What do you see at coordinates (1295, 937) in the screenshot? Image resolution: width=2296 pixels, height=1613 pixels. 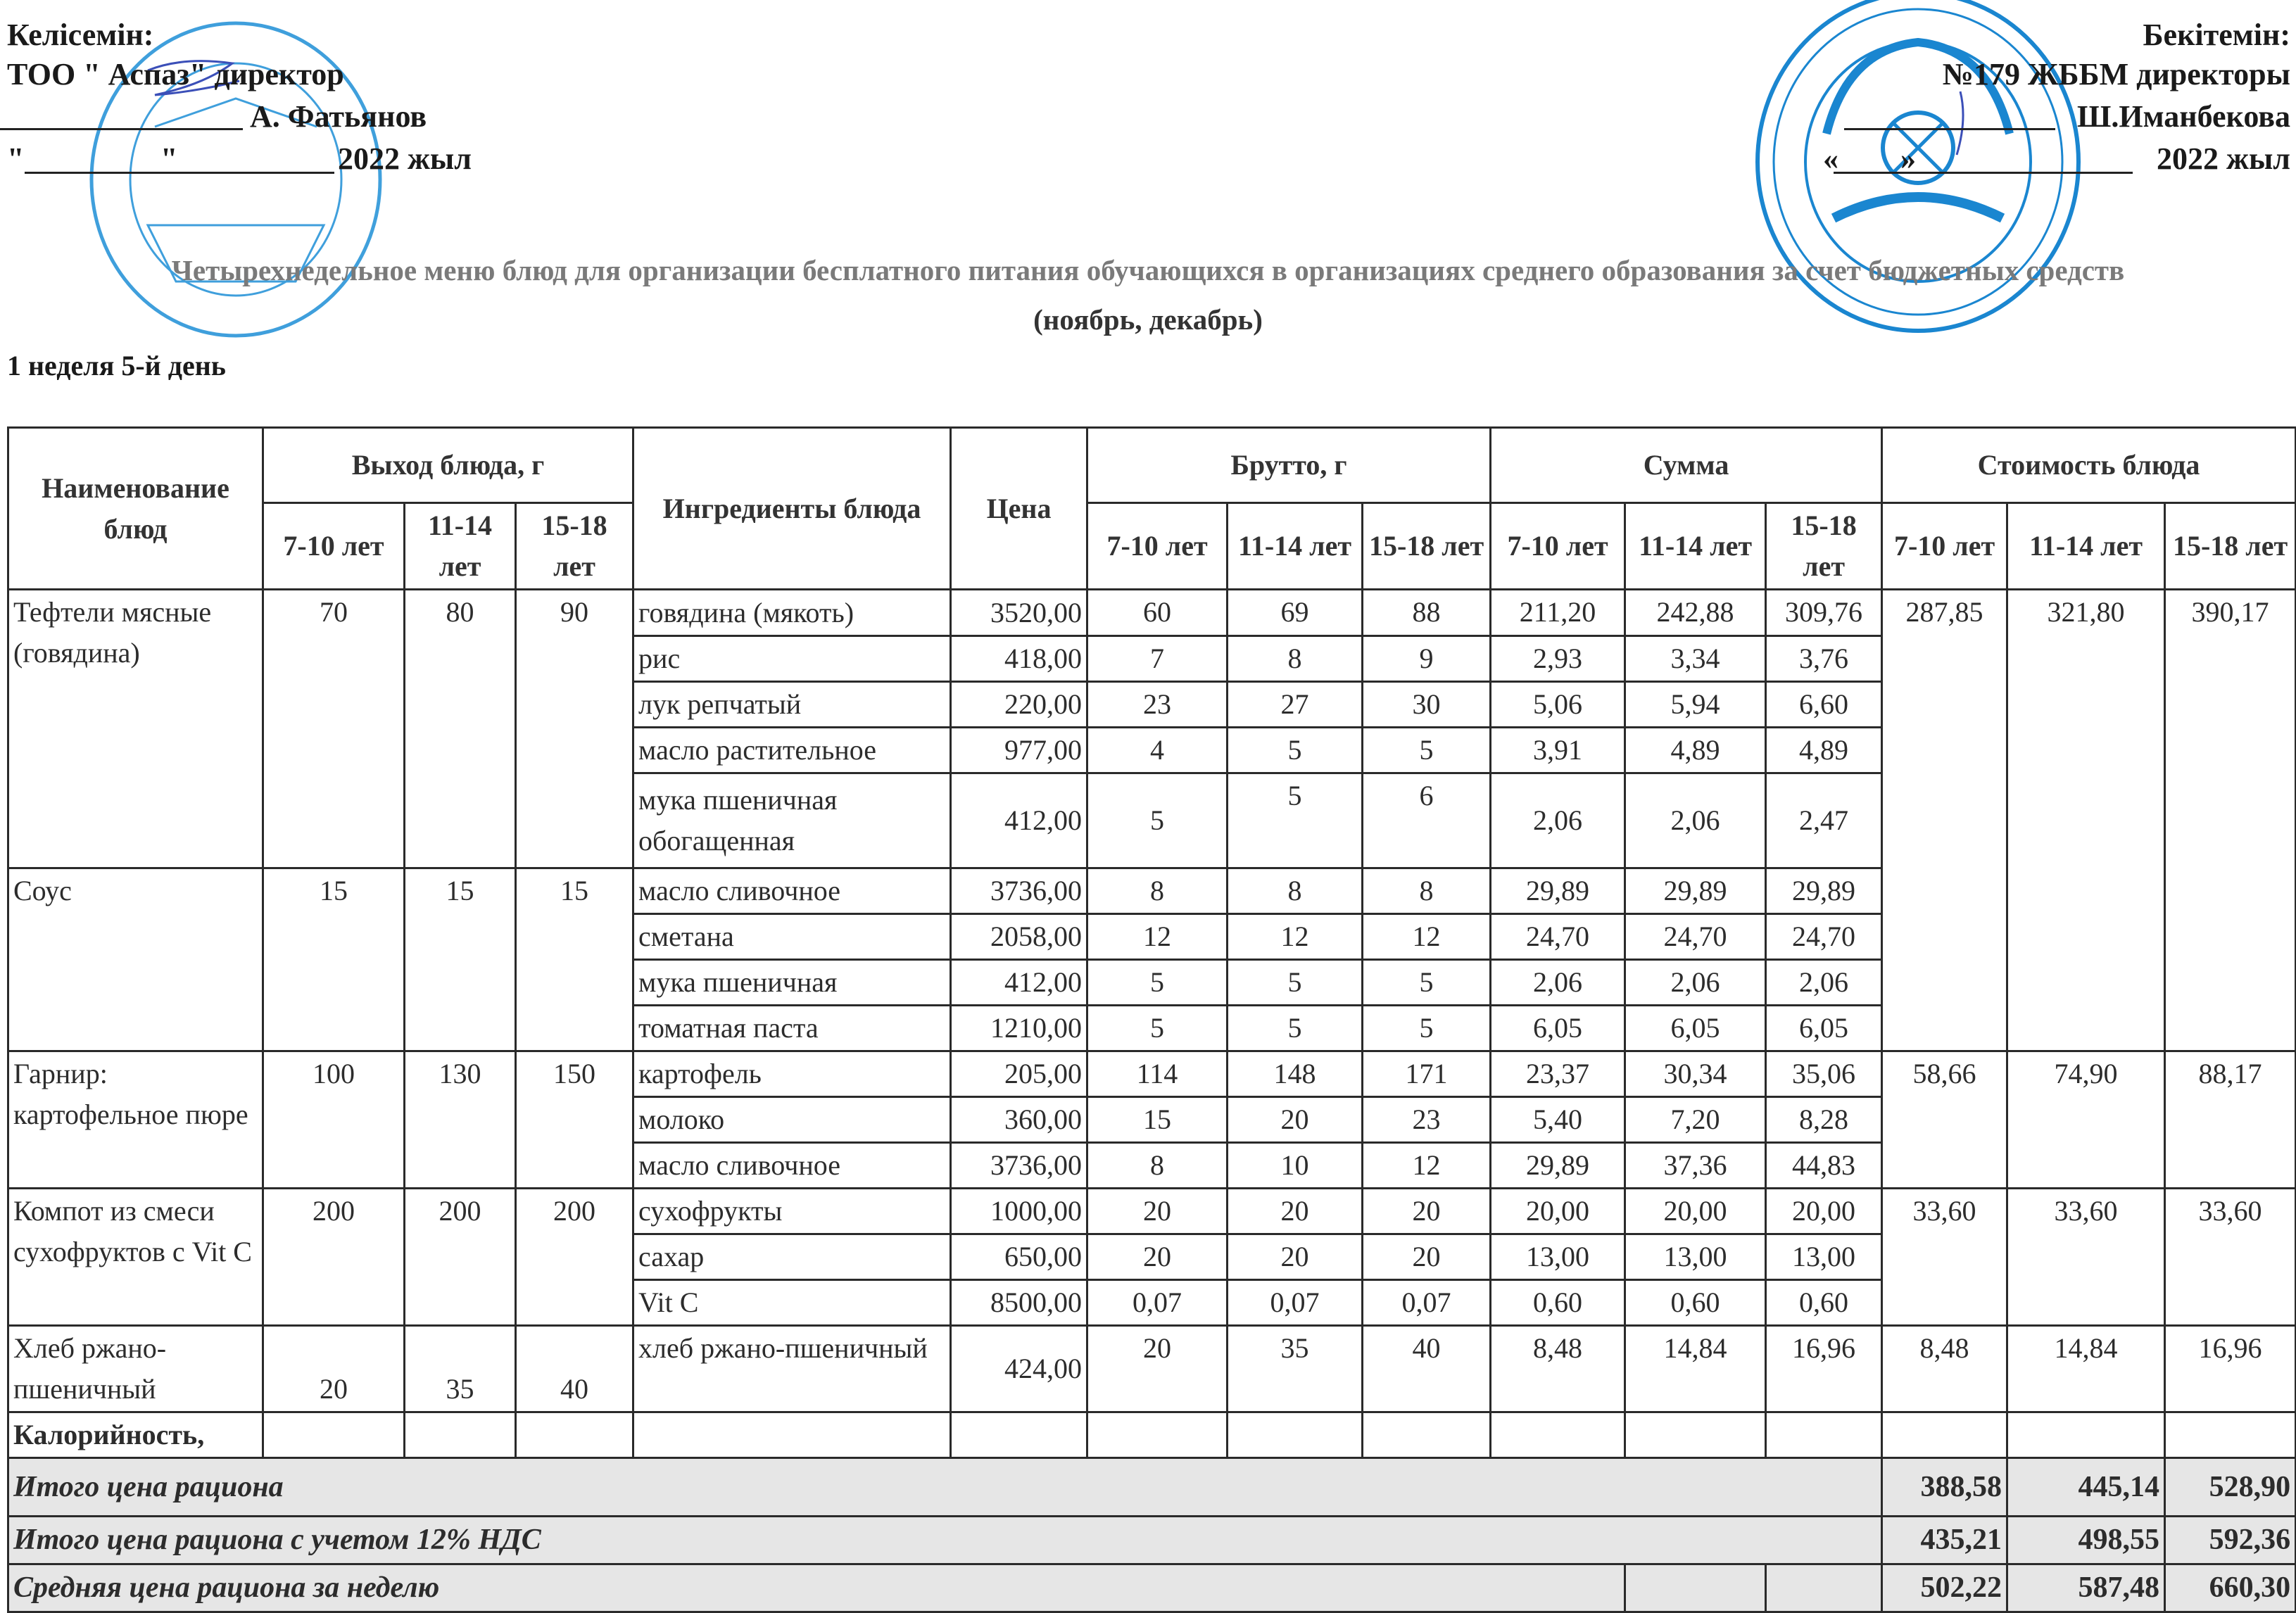 I see `ingredient-brutto: 12` at bounding box center [1295, 937].